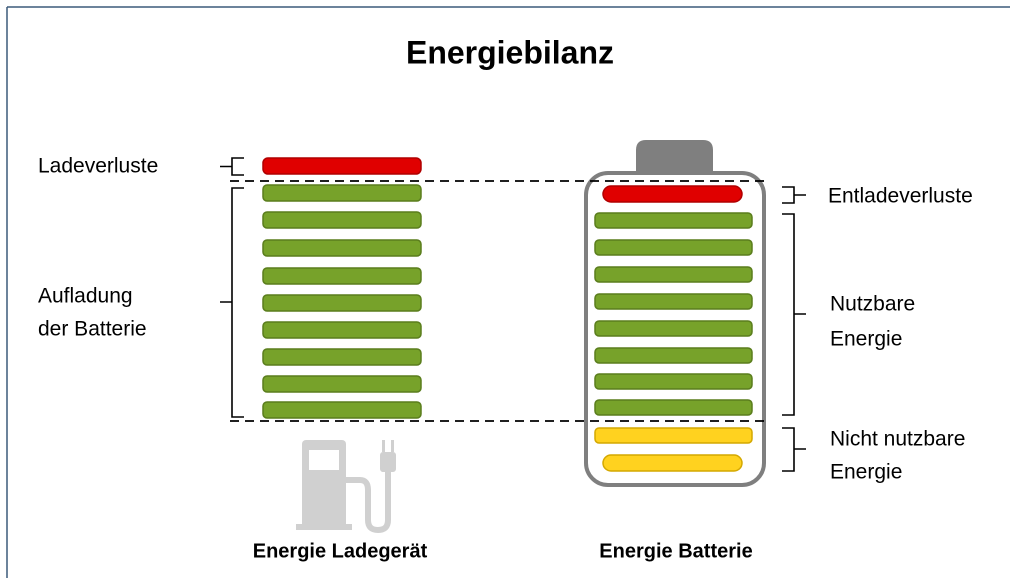 This screenshot has width=1010, height=578. I want to click on caption: Energie Ladegerät, so click(340, 551).